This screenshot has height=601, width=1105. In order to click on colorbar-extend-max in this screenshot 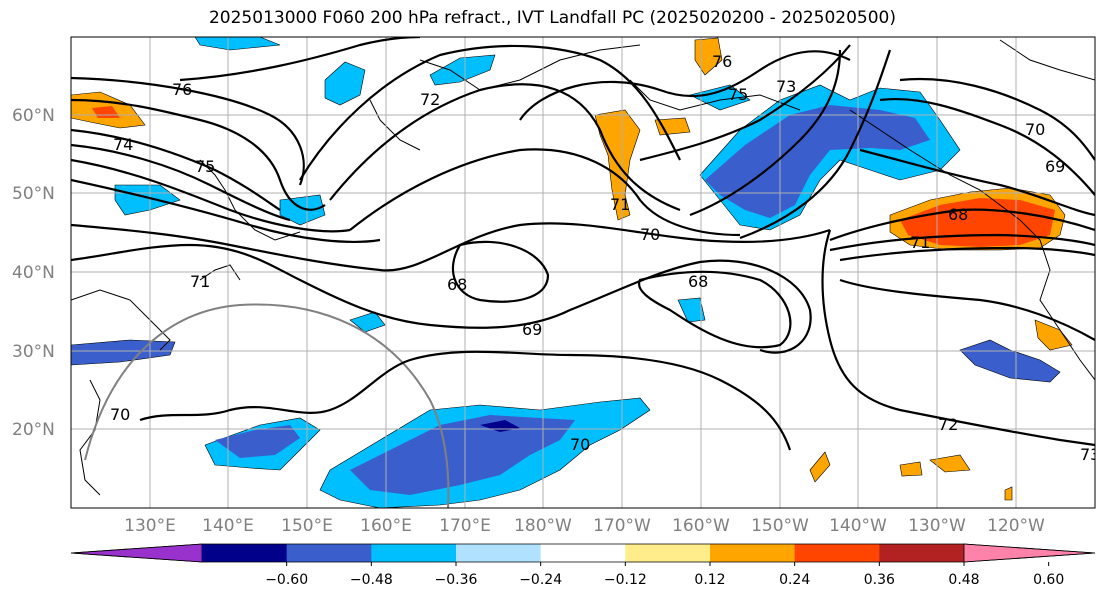, I will do `click(1029, 553)`.